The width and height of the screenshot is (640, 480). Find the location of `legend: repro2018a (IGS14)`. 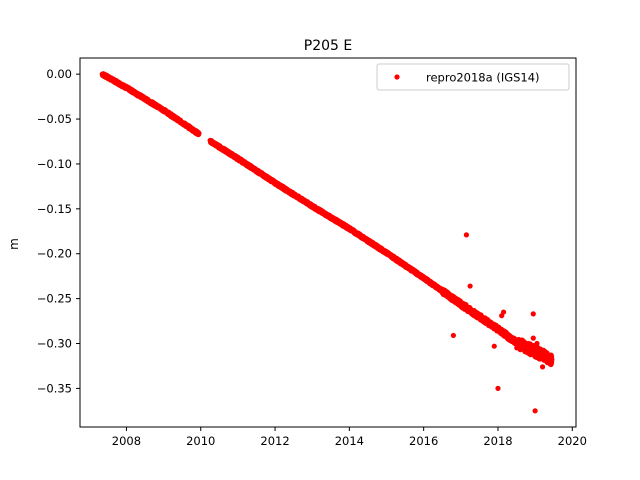

legend: repro2018a (IGS14) is located at coordinates (473, 77).